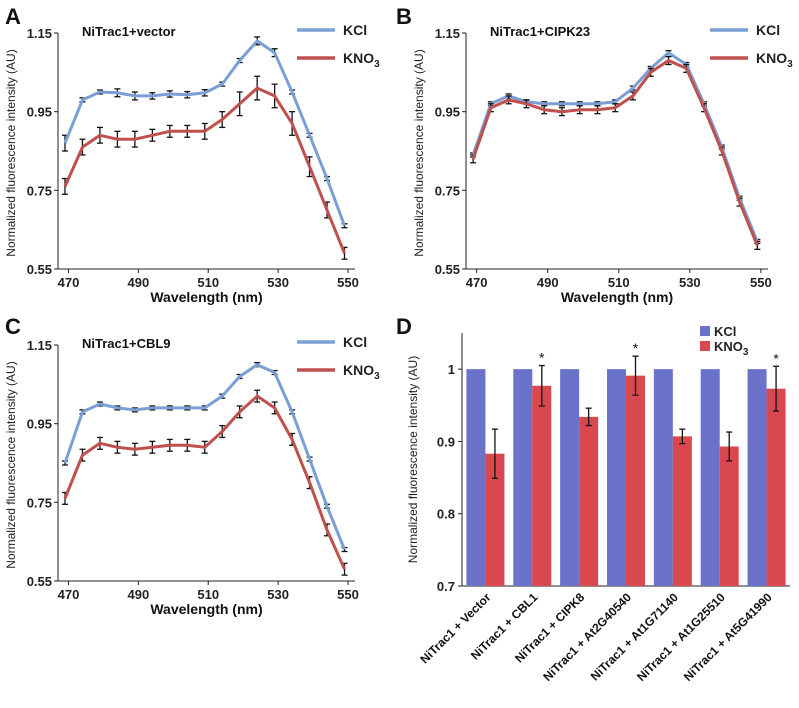 This screenshot has width=799, height=708. I want to click on category-label: NiTrac1 + At1G25510, so click(681, 637).